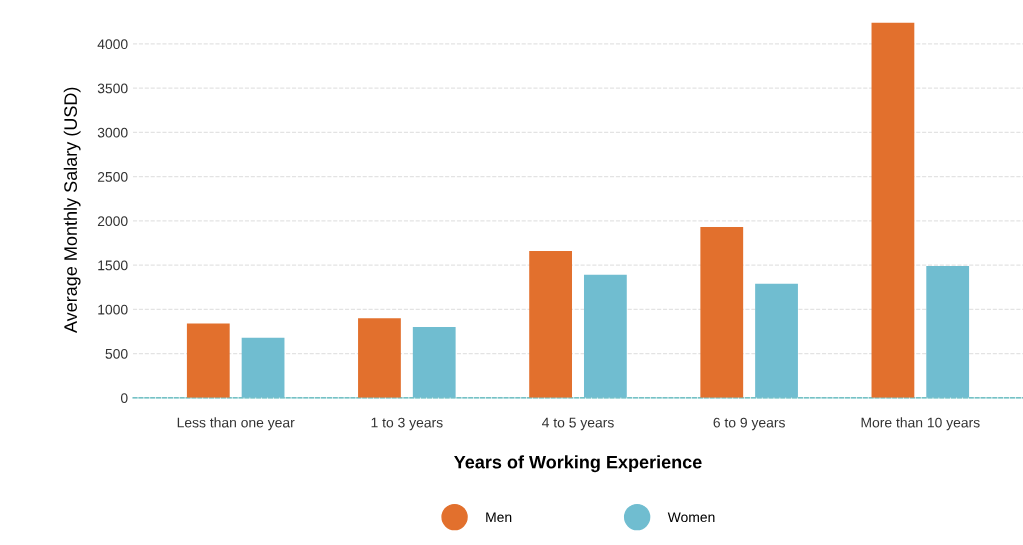 This screenshot has height=545, width=1023. Describe the element at coordinates (112, 88) in the screenshot. I see `y-tick-label: 3500` at that location.